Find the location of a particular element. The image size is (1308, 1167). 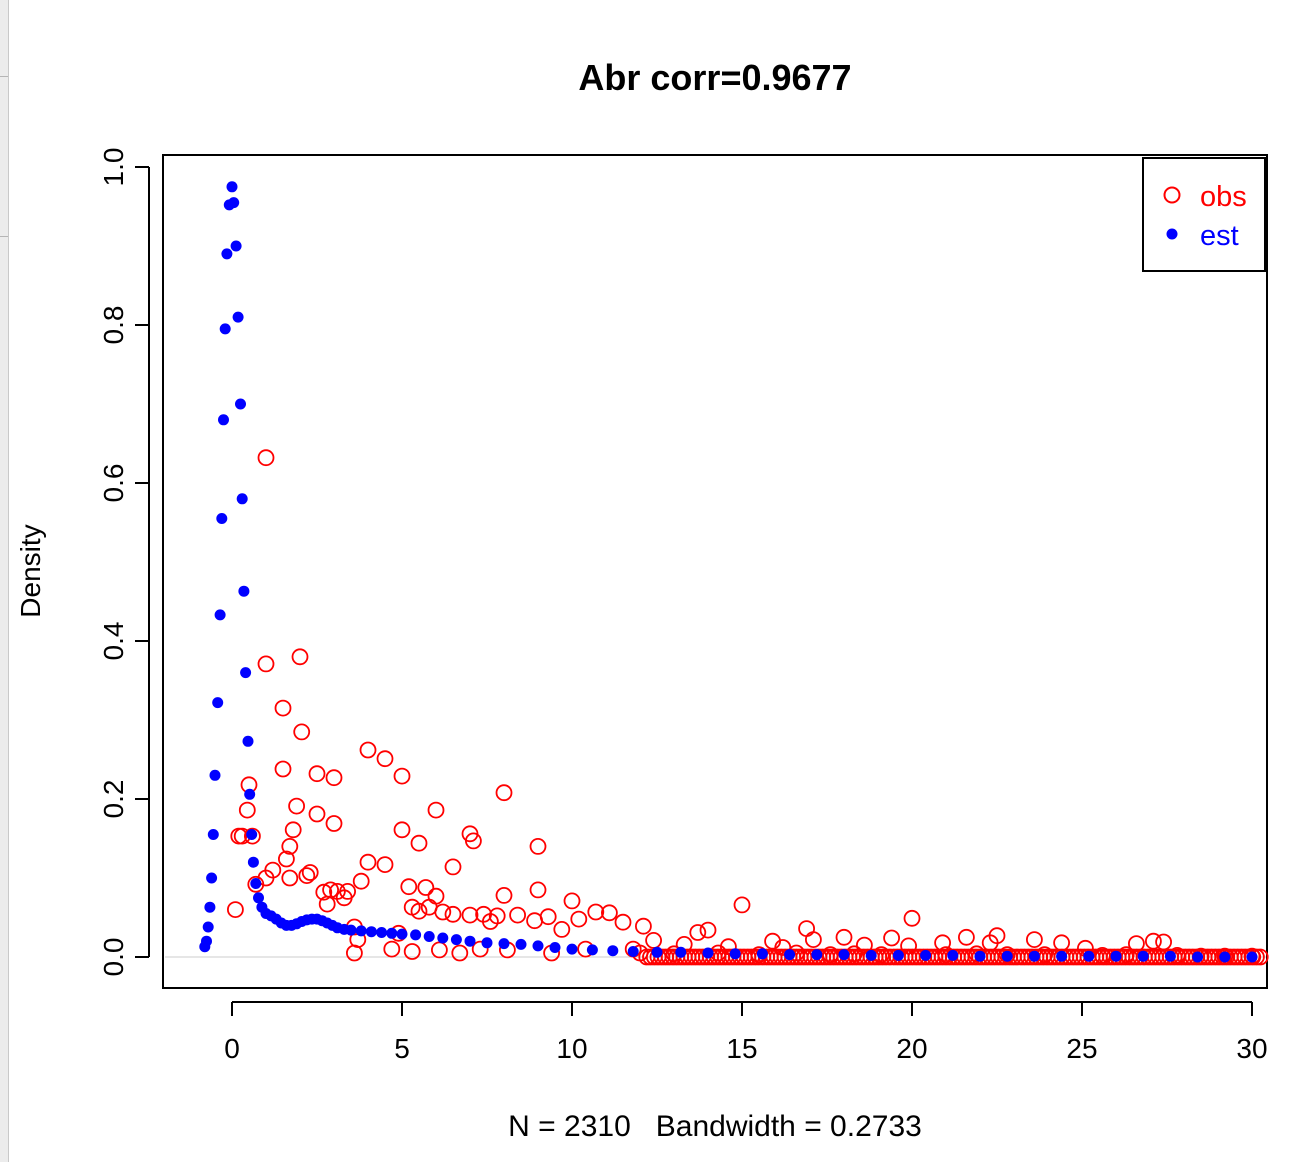

legend-est-label: est is located at coordinates (1219, 236).